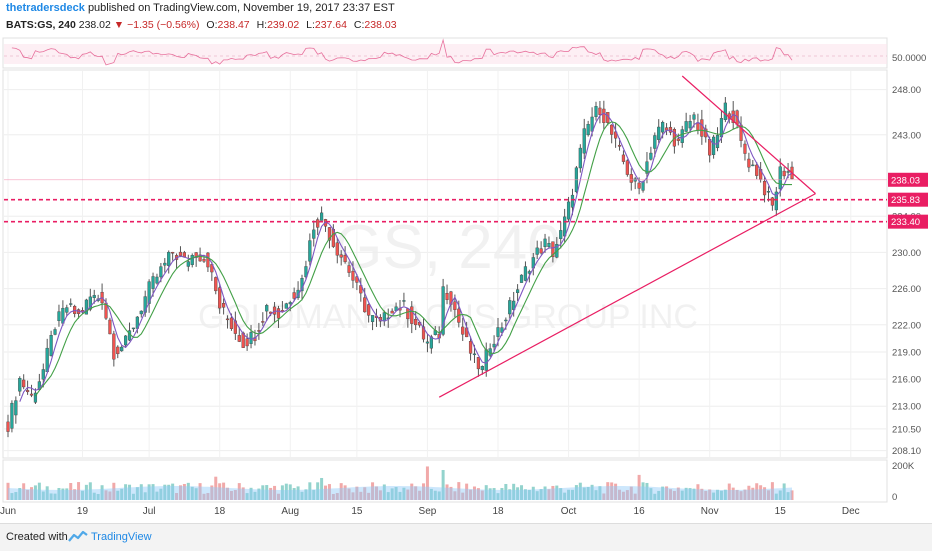 Image resolution: width=932 pixels, height=551 pixels. What do you see at coordinates (903, 466) in the screenshot?
I see `volume-axis-high: 200K` at bounding box center [903, 466].